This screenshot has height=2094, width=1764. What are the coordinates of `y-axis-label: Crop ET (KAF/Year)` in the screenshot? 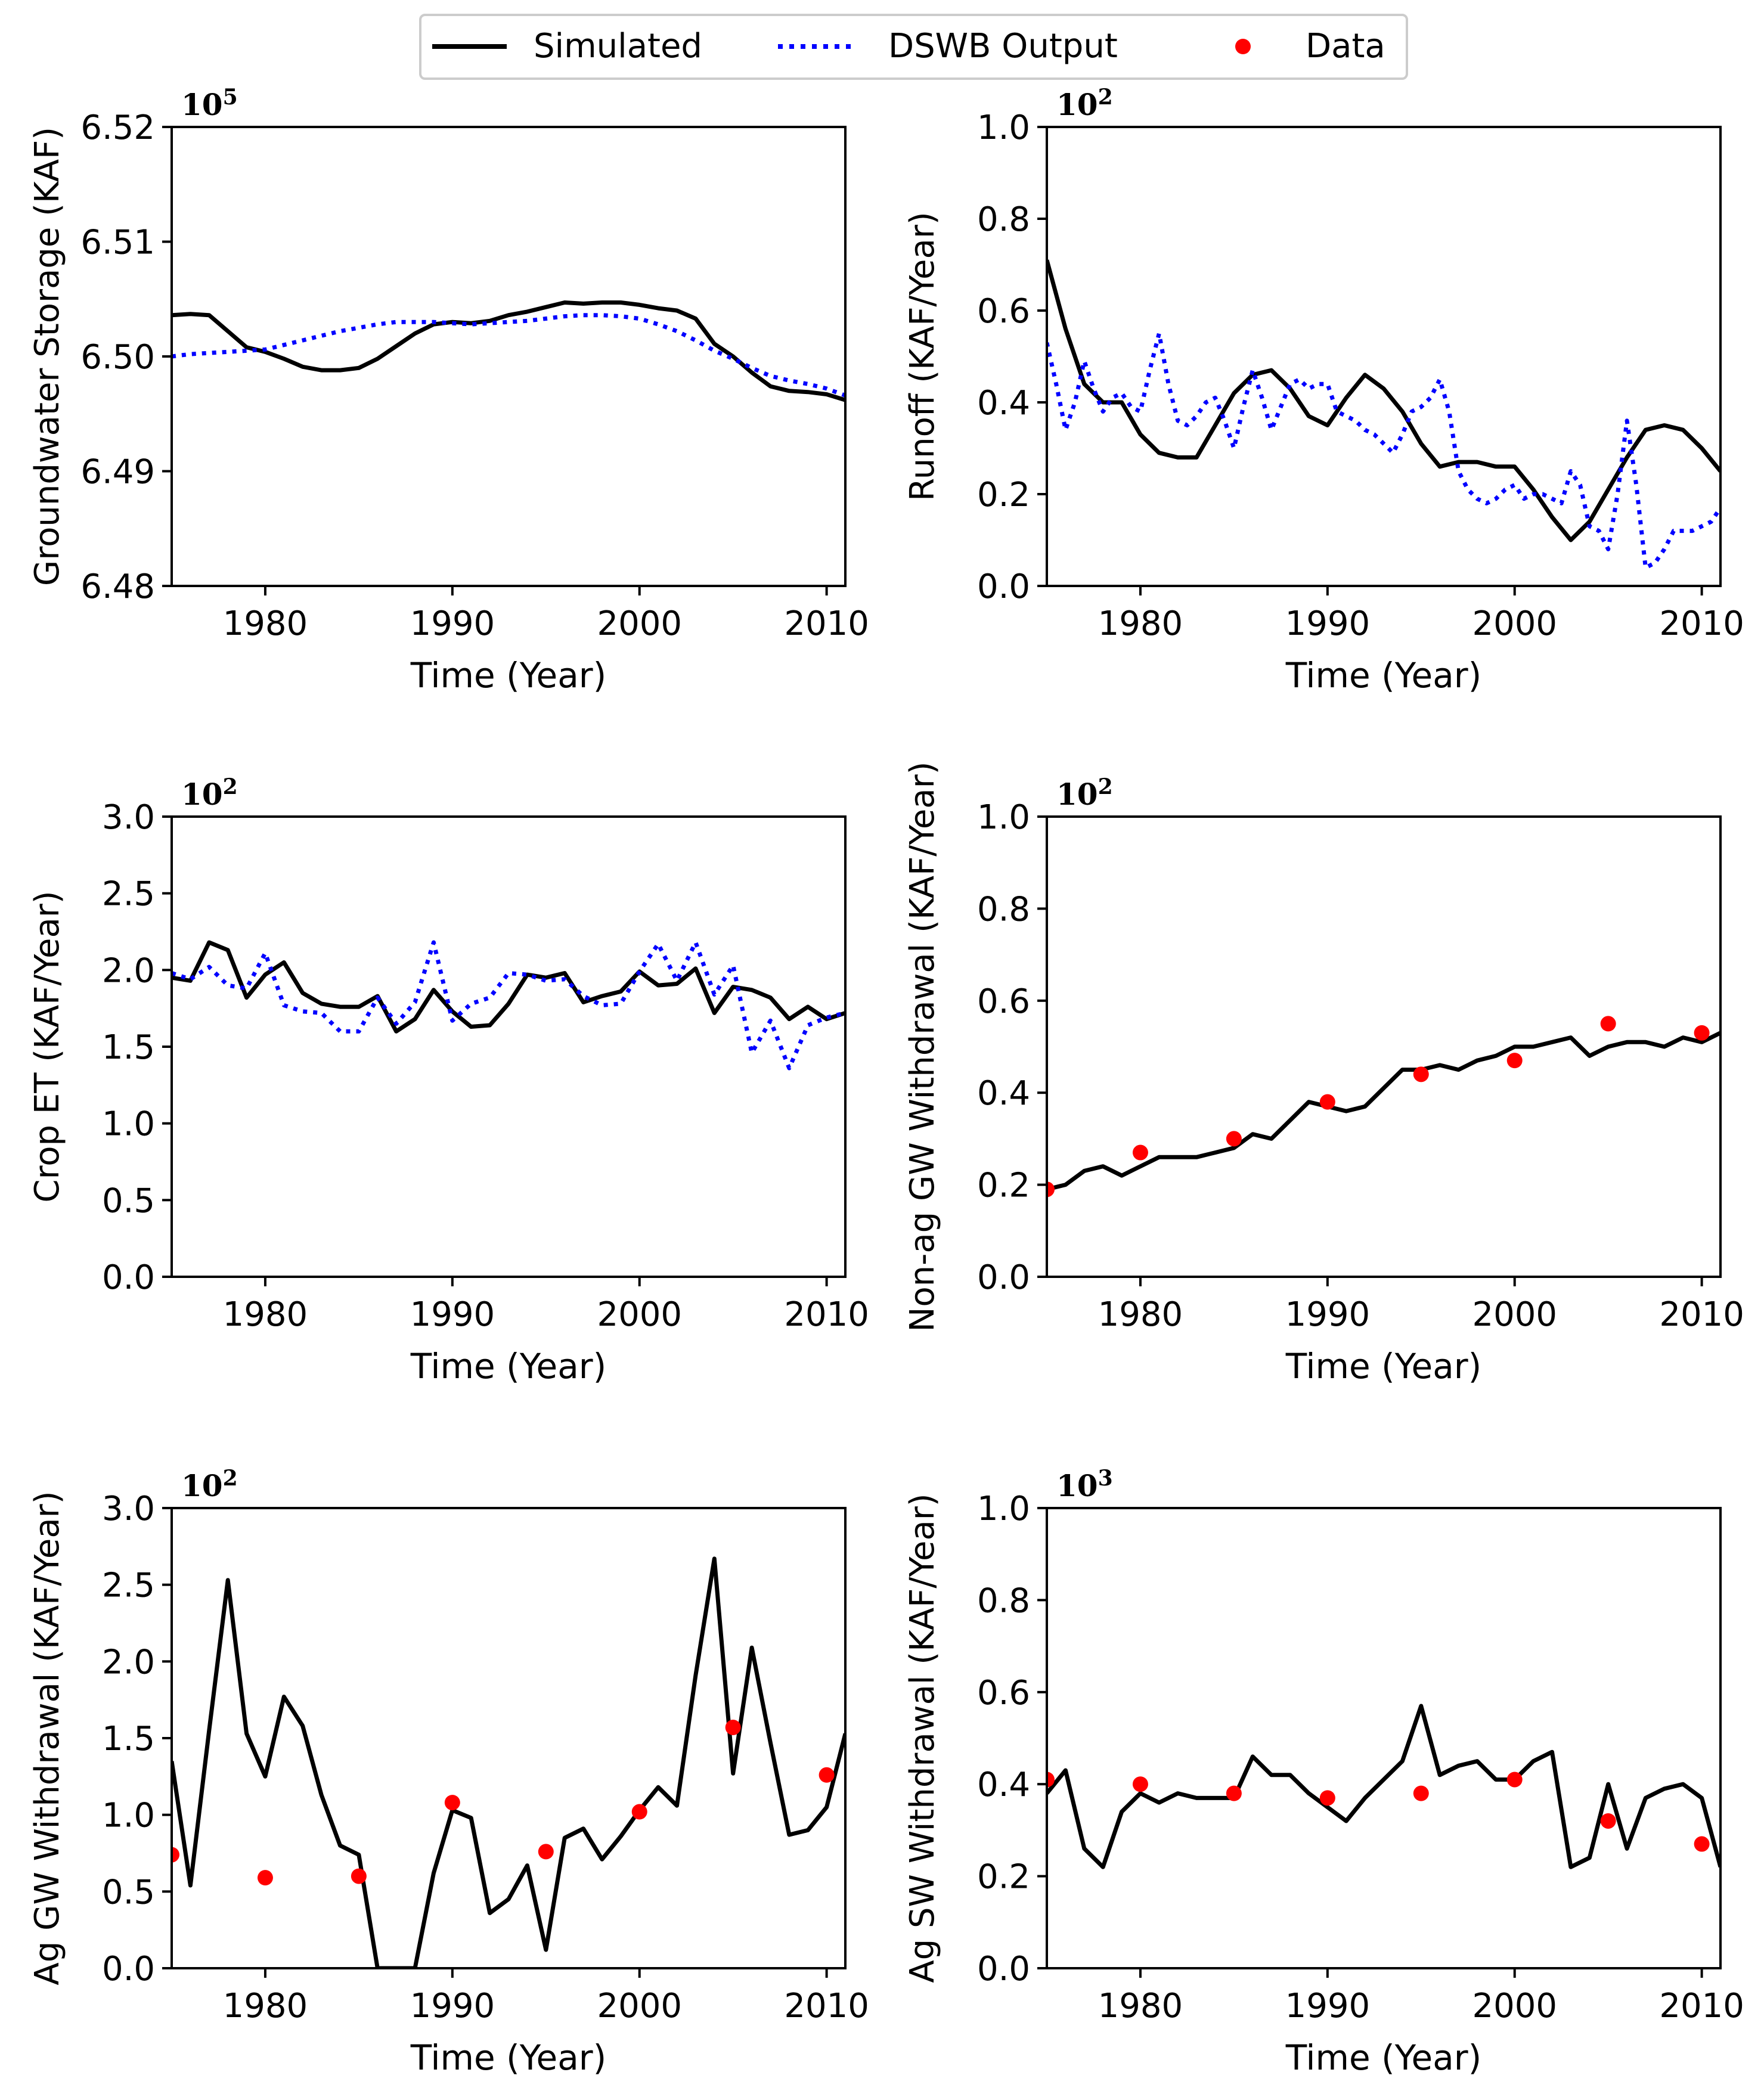 It's located at (47, 1046).